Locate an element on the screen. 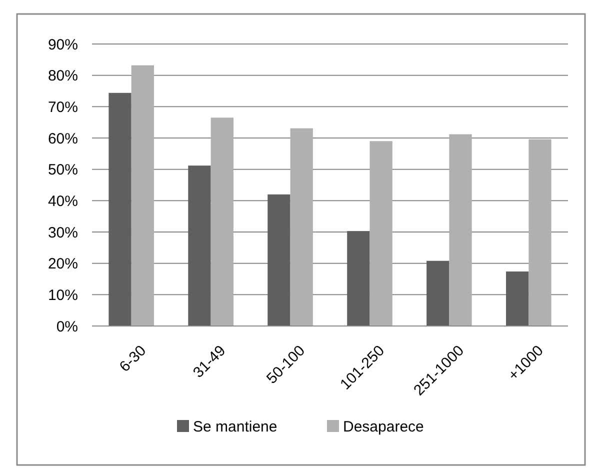 The image size is (594, 474). y-tick-label: 20% is located at coordinates (63, 264).